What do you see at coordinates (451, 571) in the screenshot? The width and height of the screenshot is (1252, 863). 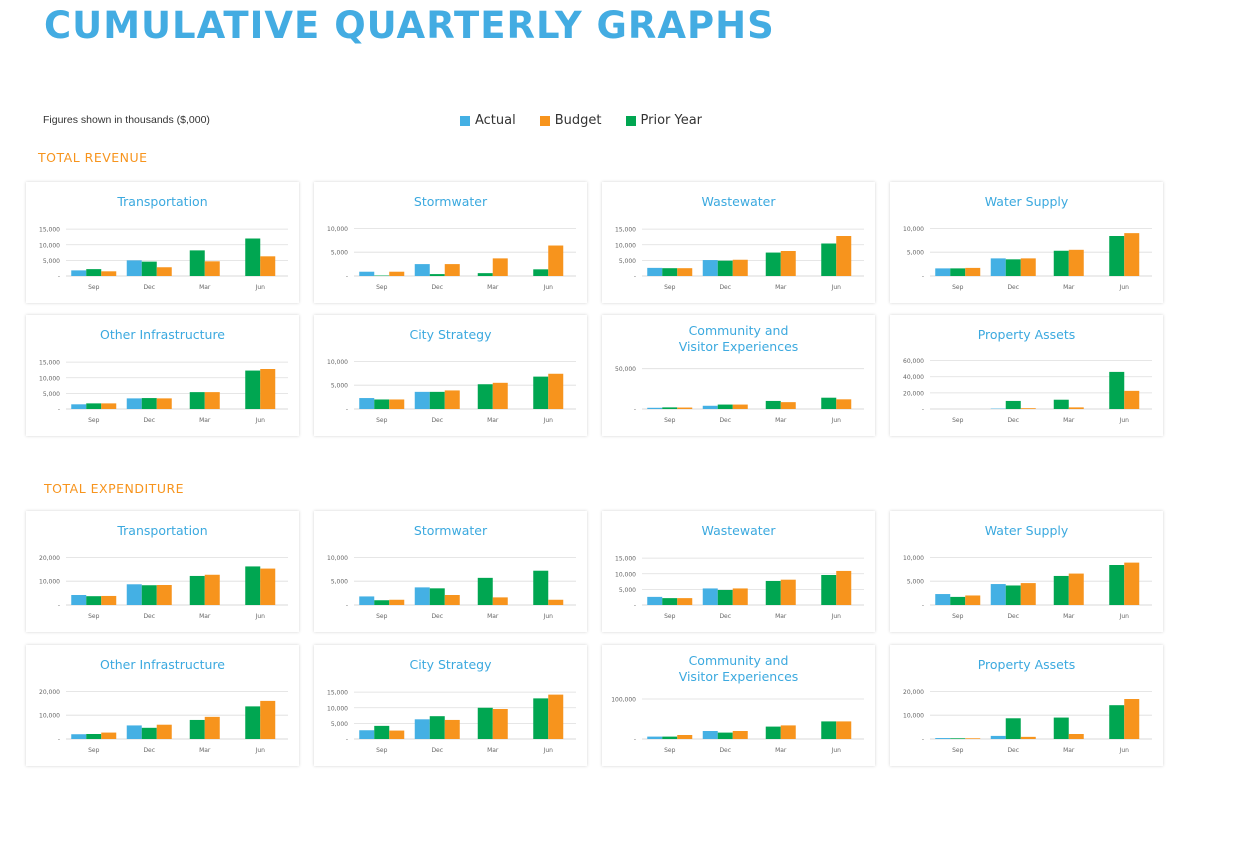 I see `expenditure-stormwater-svg: Stormwater 5,000 10,000 - Sep Dec Mar Jun` at bounding box center [451, 571].